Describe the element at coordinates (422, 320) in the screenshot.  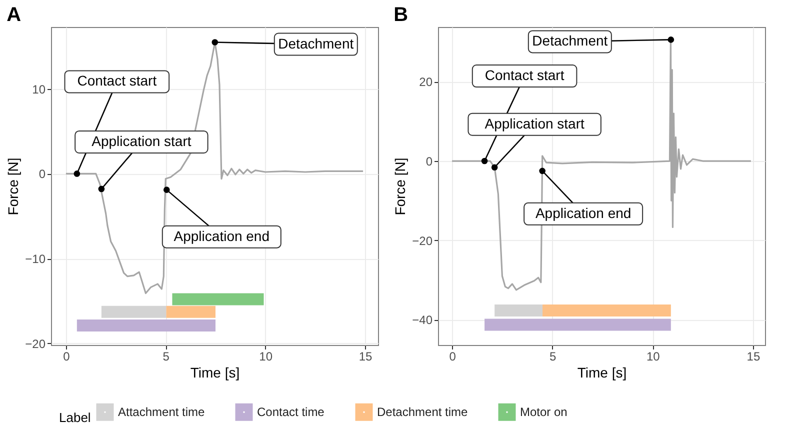
I see `y-tick-label: −40` at that location.